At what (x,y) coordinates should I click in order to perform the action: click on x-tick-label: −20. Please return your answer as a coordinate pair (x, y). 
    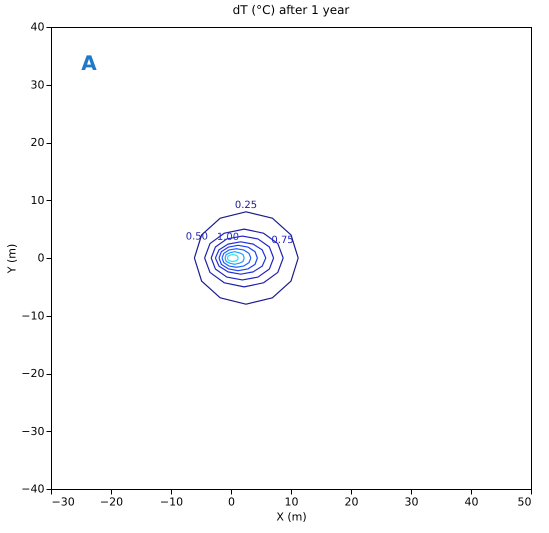
    Looking at the image, I should click on (112, 502).